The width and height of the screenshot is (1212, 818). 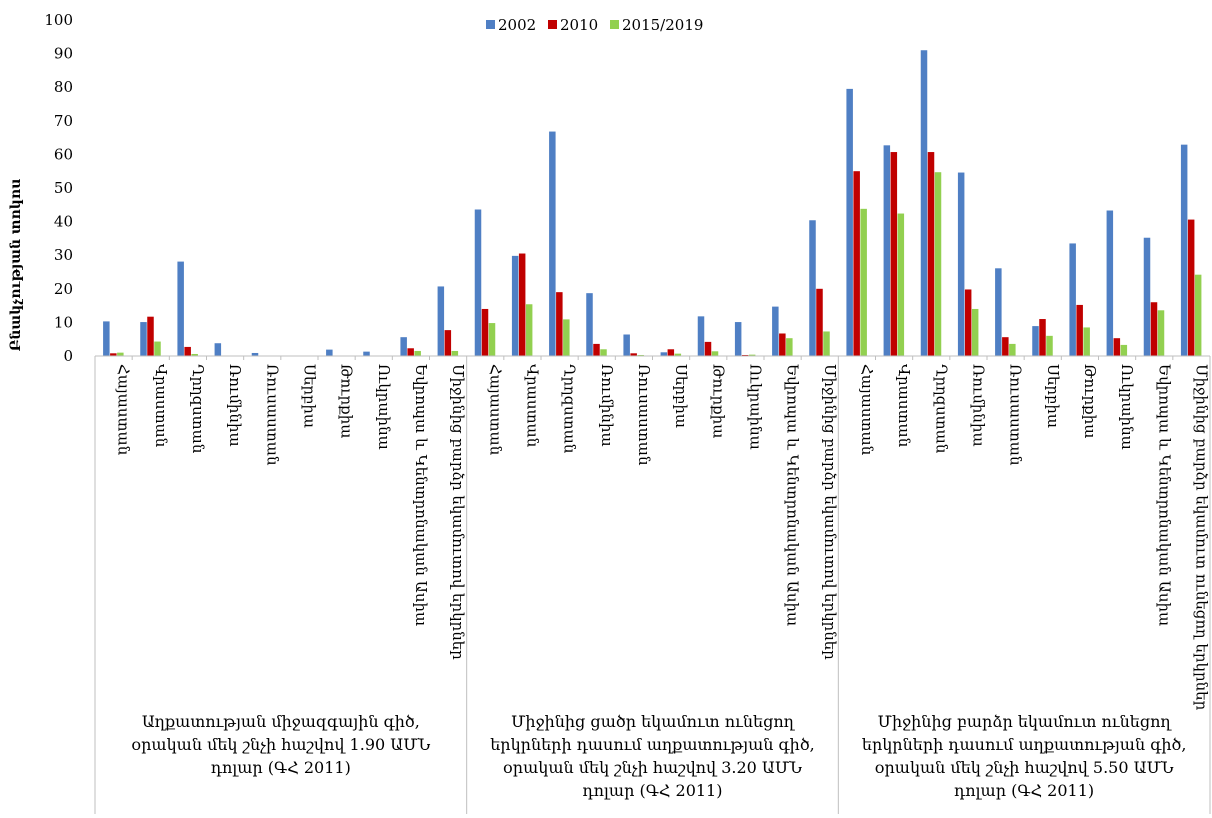 I want to click on legend-swatch-2015/2019, so click(x=614, y=24).